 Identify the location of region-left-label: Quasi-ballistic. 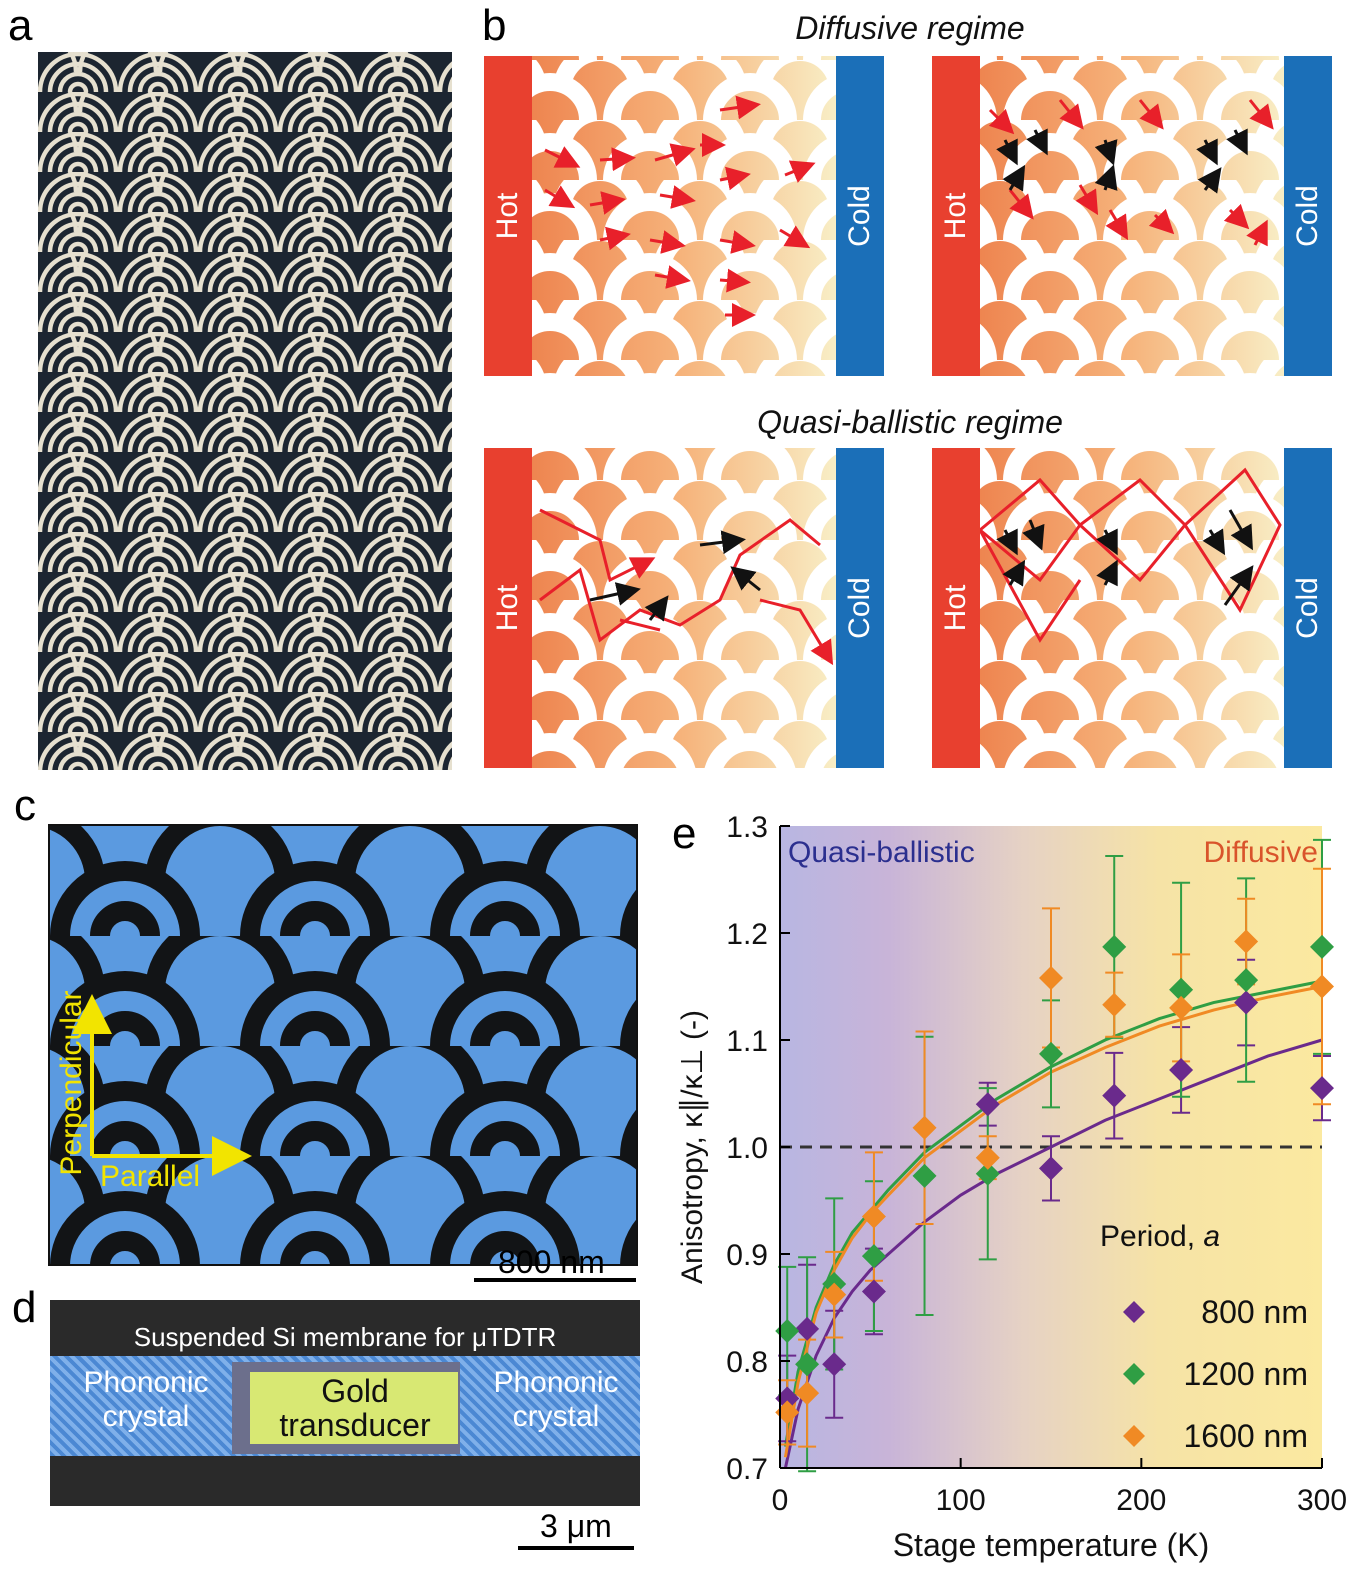
(881, 852).